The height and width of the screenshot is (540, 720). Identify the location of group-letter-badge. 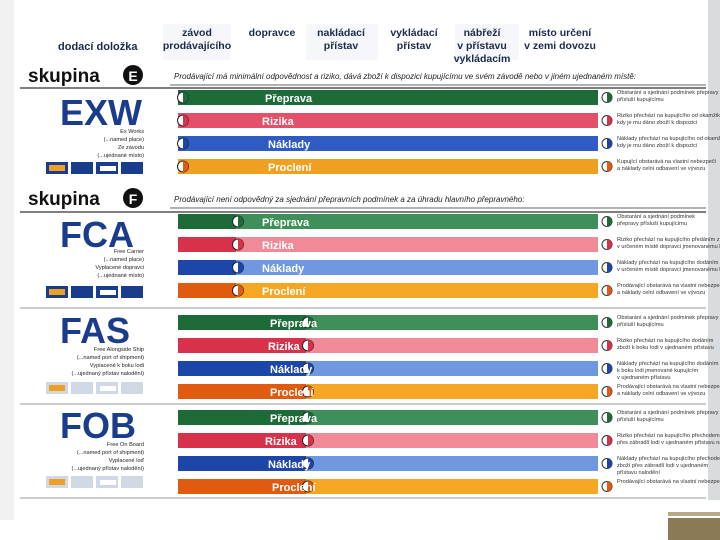
(133, 198).